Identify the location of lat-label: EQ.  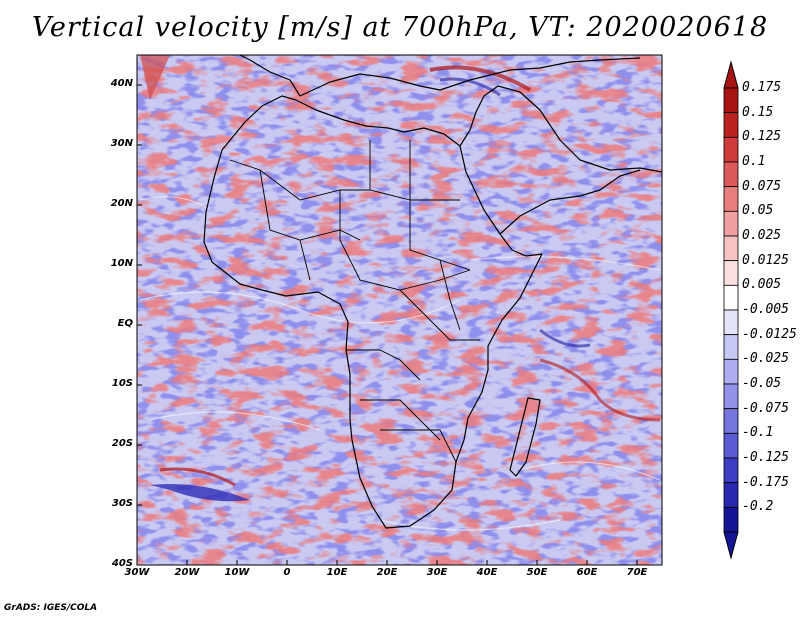
(125, 323).